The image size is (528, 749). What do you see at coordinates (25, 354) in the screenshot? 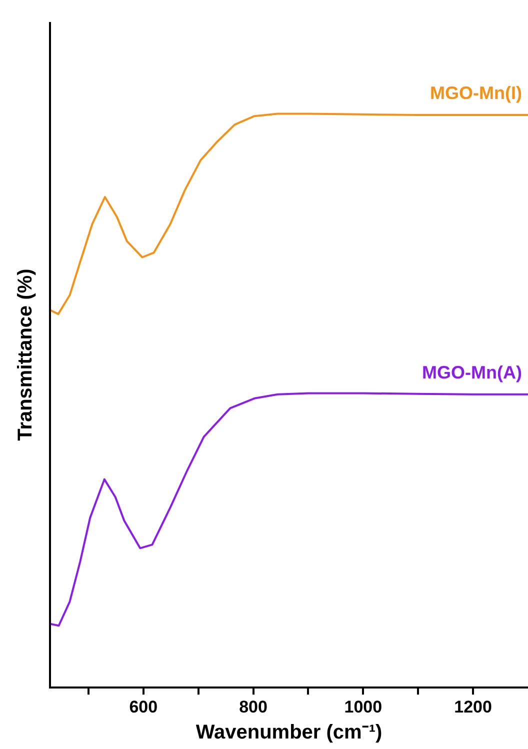
I see `y-axis-title: Transmittance (%)` at bounding box center [25, 354].